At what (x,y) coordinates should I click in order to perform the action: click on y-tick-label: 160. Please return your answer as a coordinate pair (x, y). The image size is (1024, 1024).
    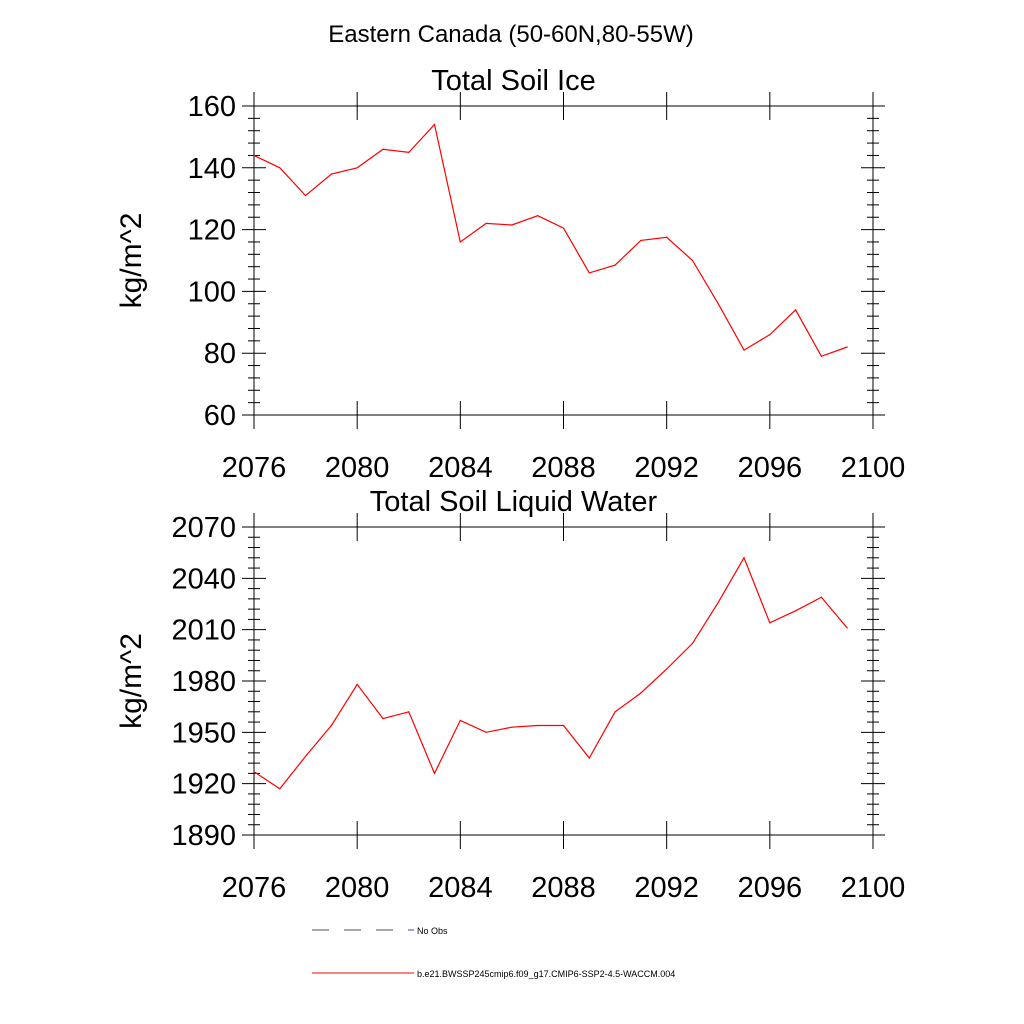
    Looking at the image, I should click on (212, 107).